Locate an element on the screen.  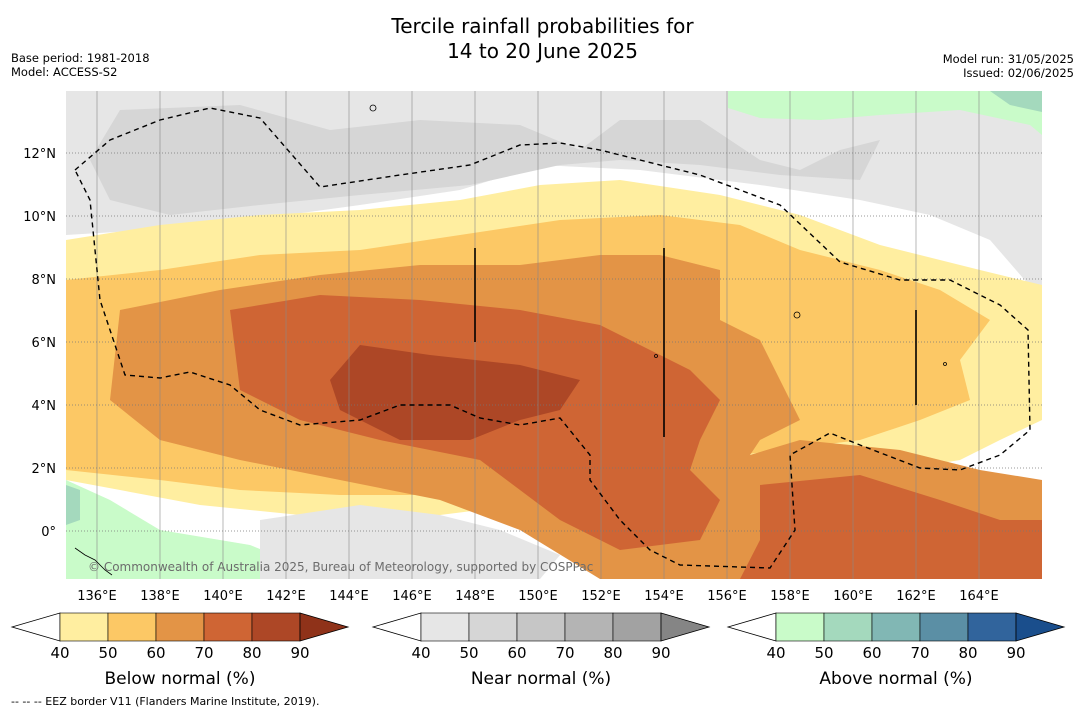
lon-label: 162°E is located at coordinates (916, 596).